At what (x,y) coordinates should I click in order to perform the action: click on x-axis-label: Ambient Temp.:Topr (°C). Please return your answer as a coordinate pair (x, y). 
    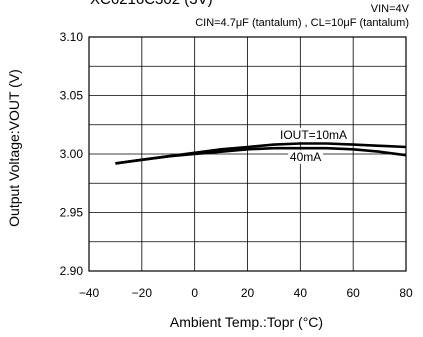
    Looking at the image, I should click on (246, 322).